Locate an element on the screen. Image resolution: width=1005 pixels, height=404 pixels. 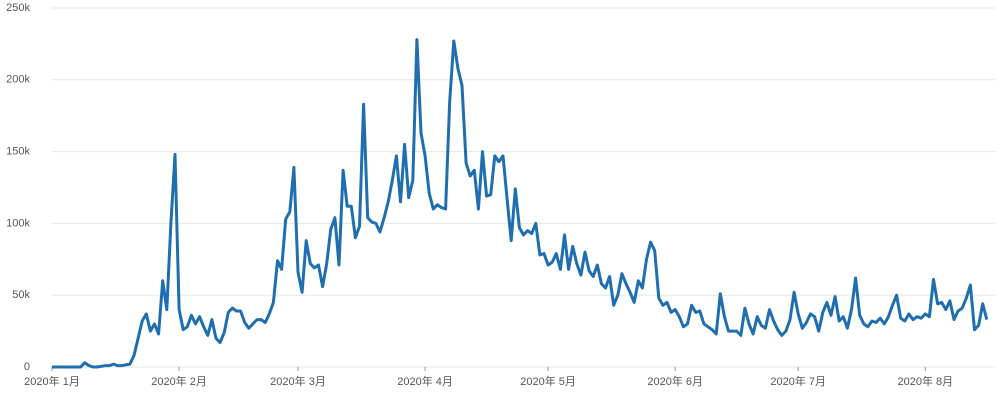
x-tick-label: 2020年 5月 is located at coordinates (548, 381).